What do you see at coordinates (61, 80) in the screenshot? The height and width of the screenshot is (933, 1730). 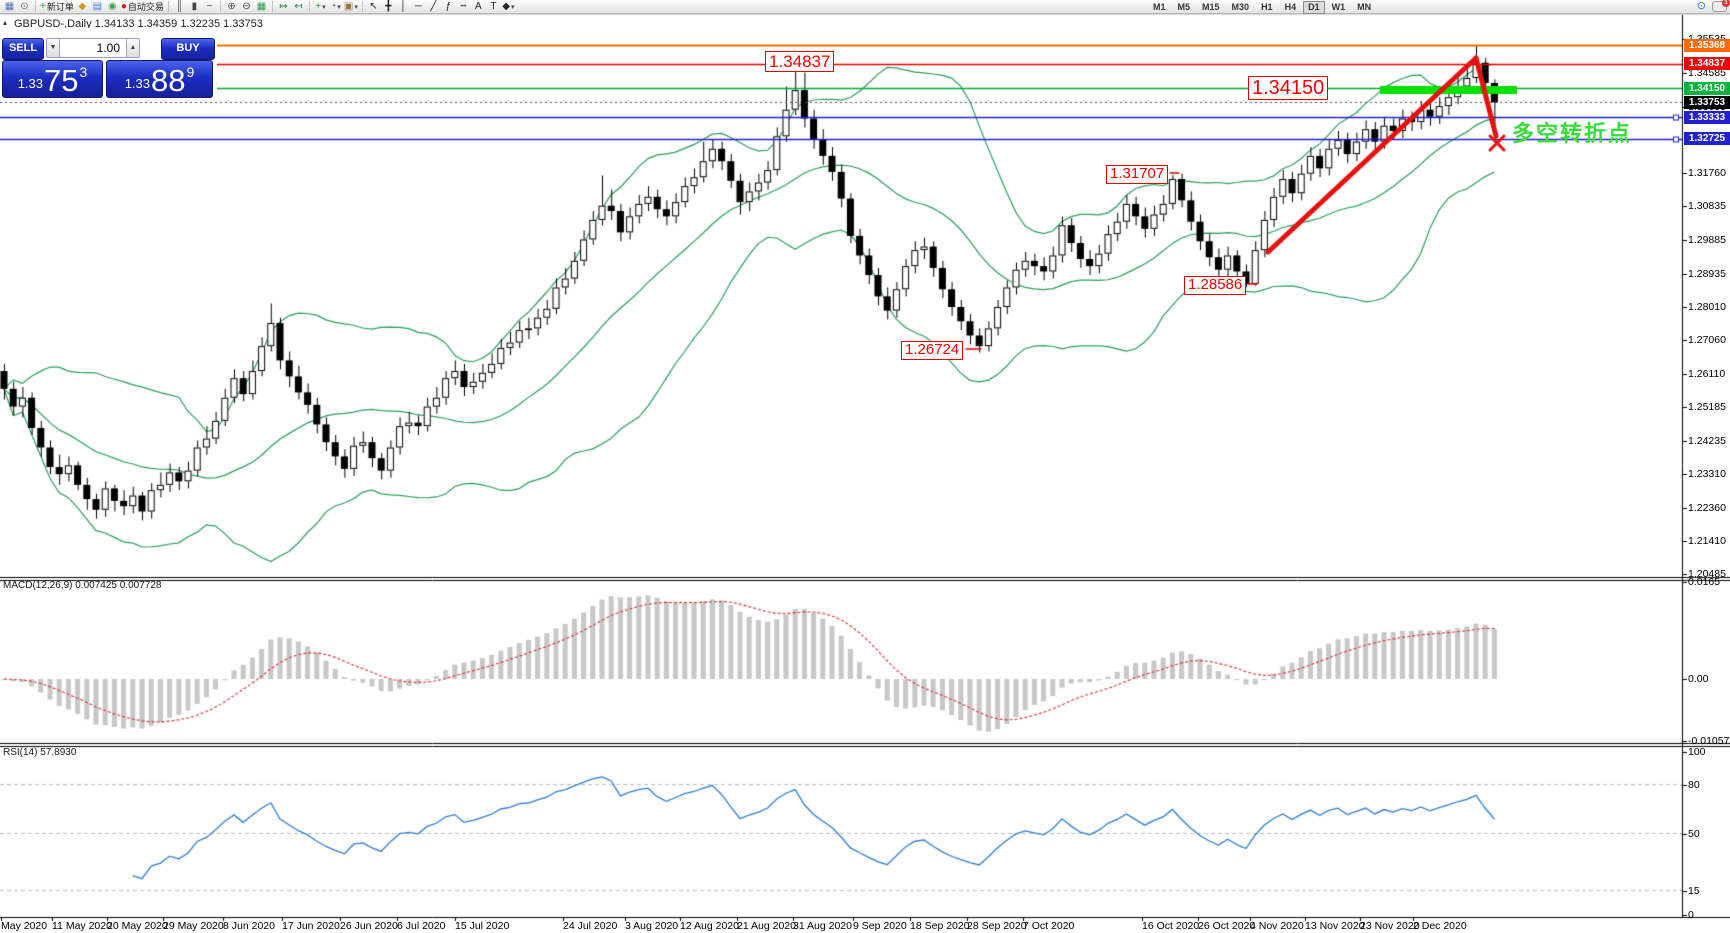 I see `sell-price-big: 75` at bounding box center [61, 80].